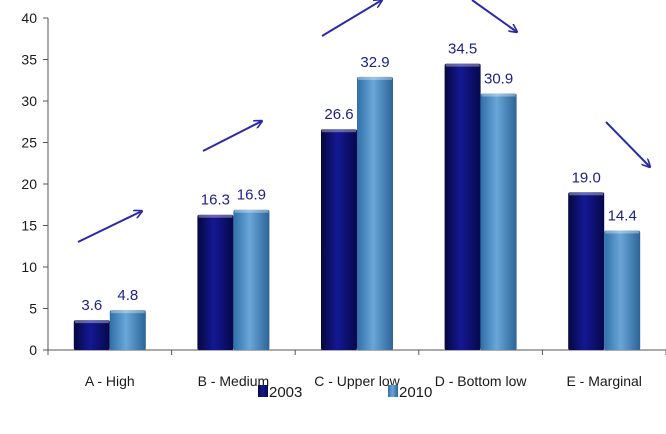 The width and height of the screenshot is (666, 434). Describe the element at coordinates (586, 177) in the screenshot. I see `data-label-2003-5: 19.0` at that location.